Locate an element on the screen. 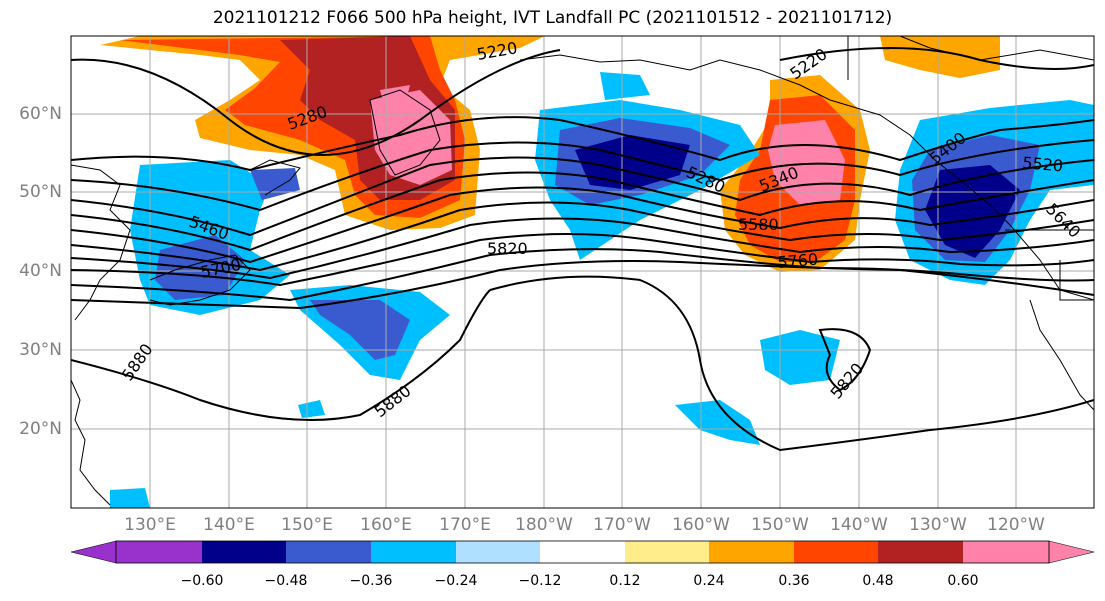 The image size is (1105, 601). lon-label: 130°E is located at coordinates (150, 525).